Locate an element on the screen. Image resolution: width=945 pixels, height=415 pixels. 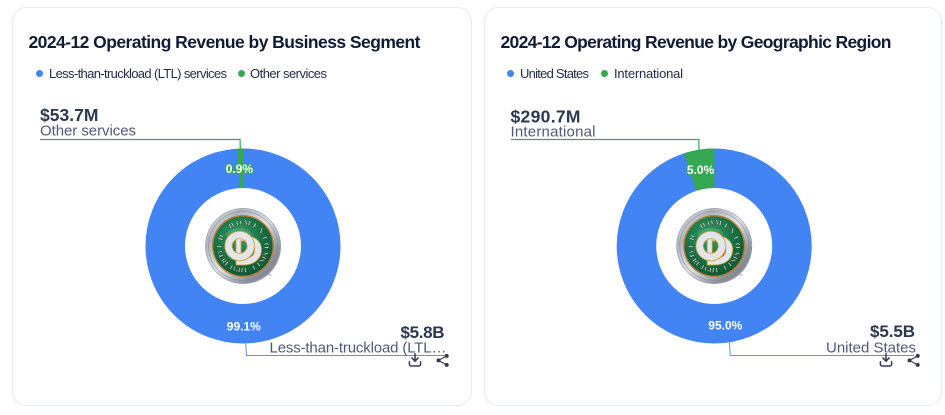
svg-text:Less-than-truckload (LTL) serv: Less-than-truckload (LTL) services is located at coordinates (138, 73).